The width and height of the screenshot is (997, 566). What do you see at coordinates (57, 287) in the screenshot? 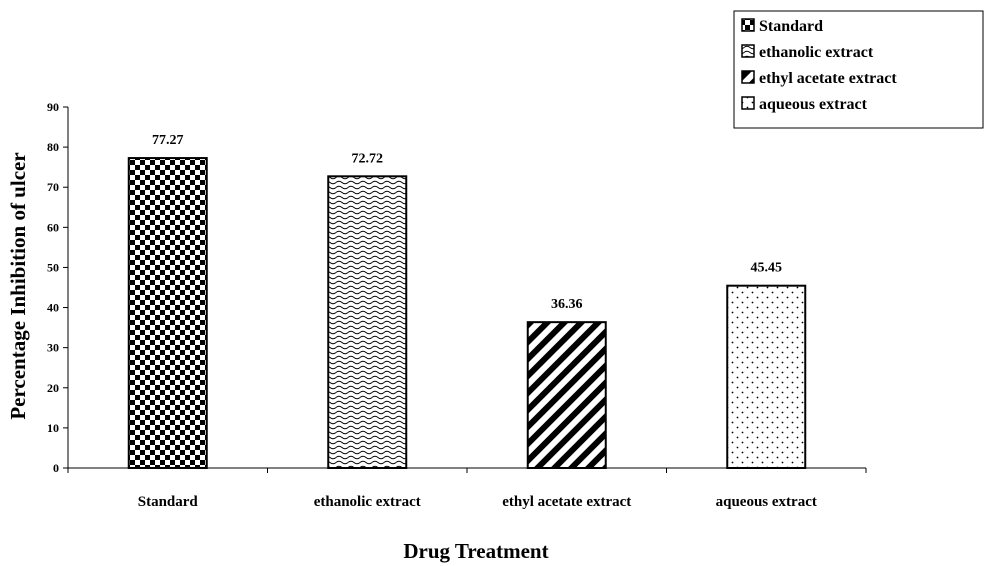
I see `y-ticks: 0 10 20 30 40 50 60 70 80 90` at bounding box center [57, 287].